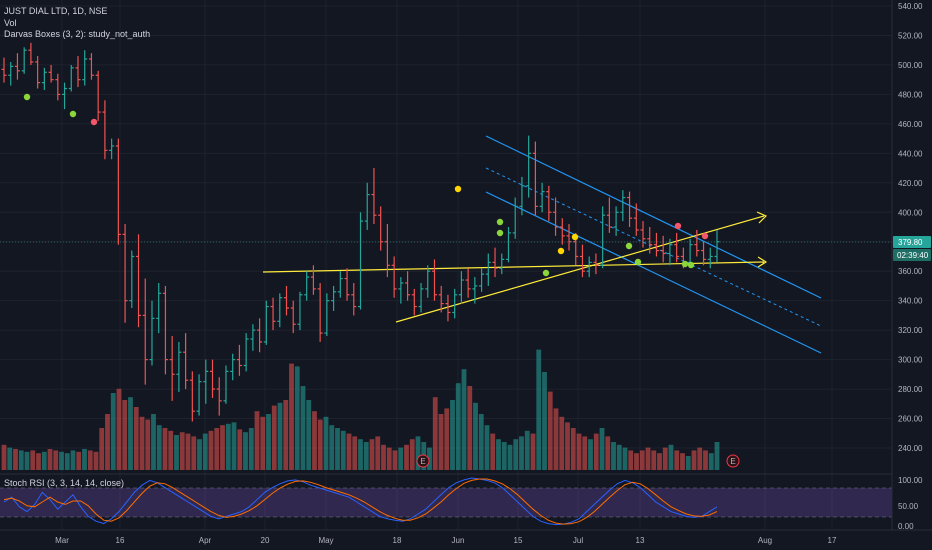 This screenshot has width=932, height=550. What do you see at coordinates (910, 301) in the screenshot?
I see `price-tick-label: 340.00` at bounding box center [910, 301].